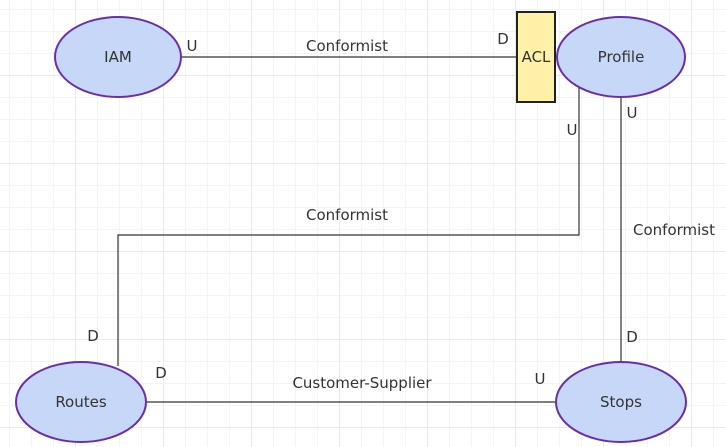 This screenshot has height=447, width=726. I want to click on stops-downstream-marker-profile: D, so click(632, 337).